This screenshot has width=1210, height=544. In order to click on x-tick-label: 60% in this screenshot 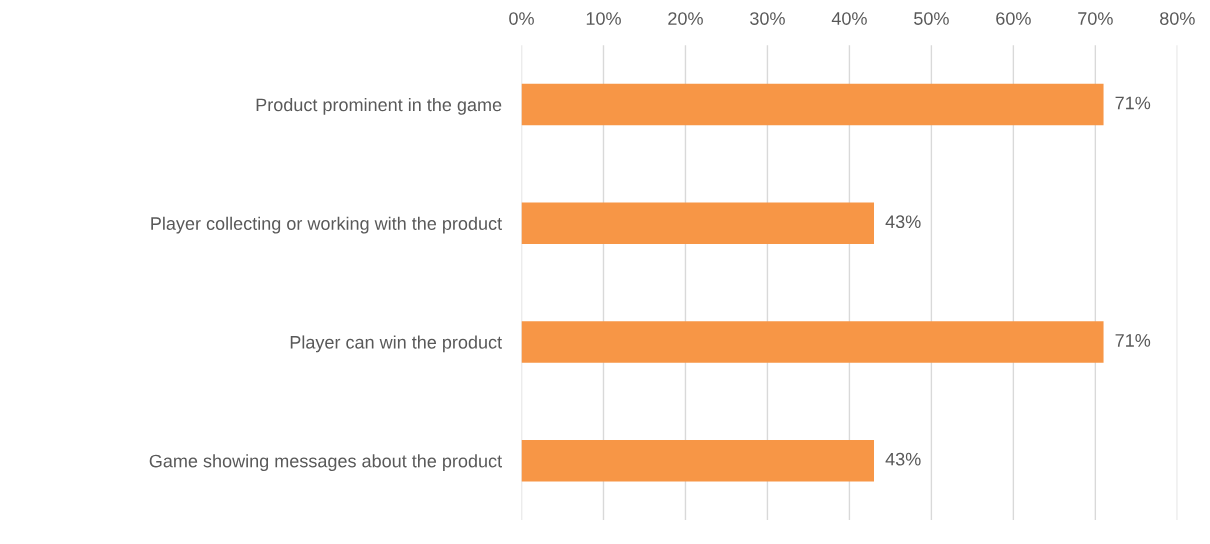, I will do `click(1013, 18)`.